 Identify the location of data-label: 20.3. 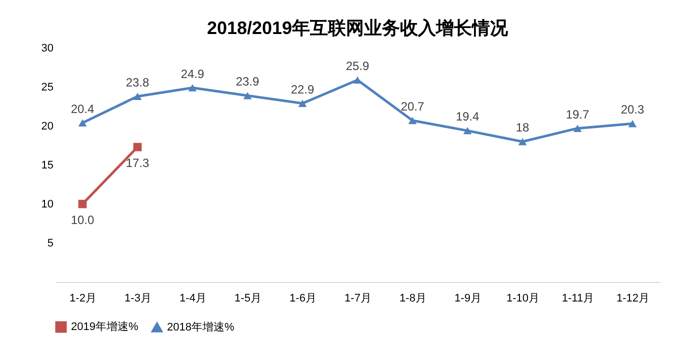
(632, 109).